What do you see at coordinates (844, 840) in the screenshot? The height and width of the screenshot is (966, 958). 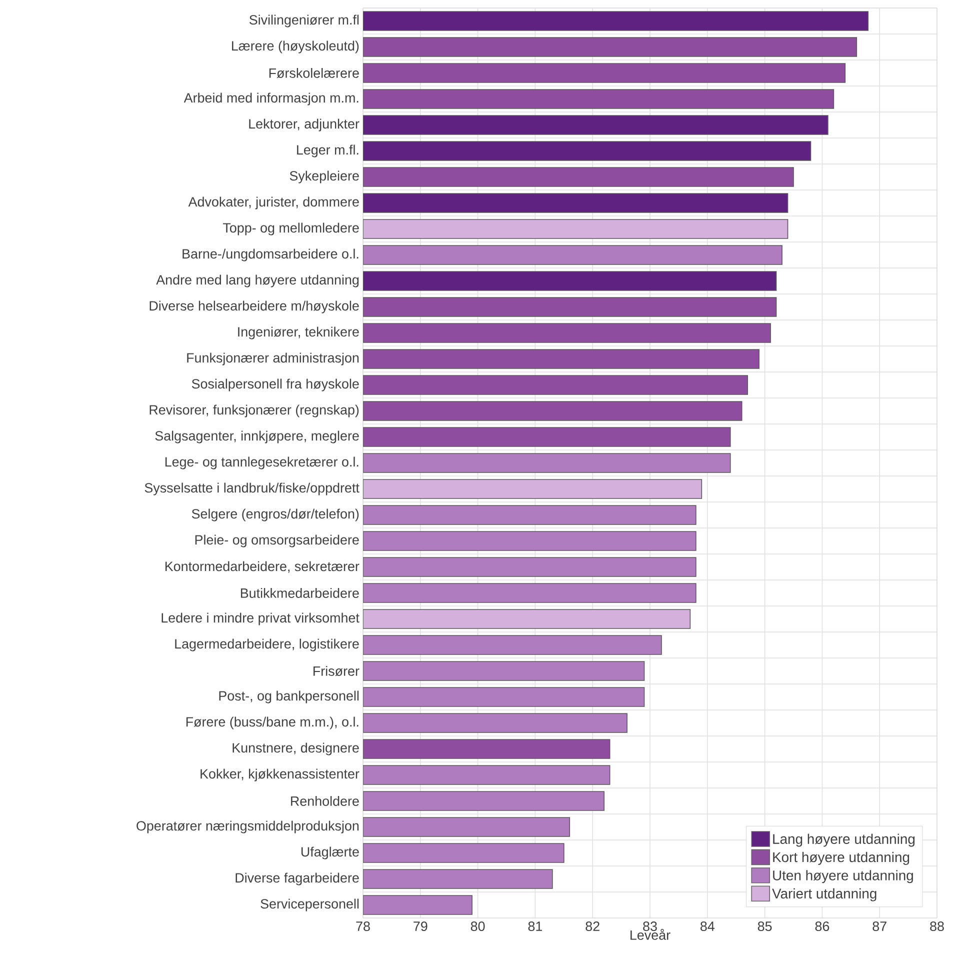 I see `legend-label: Lang høyere utdanning` at bounding box center [844, 840].